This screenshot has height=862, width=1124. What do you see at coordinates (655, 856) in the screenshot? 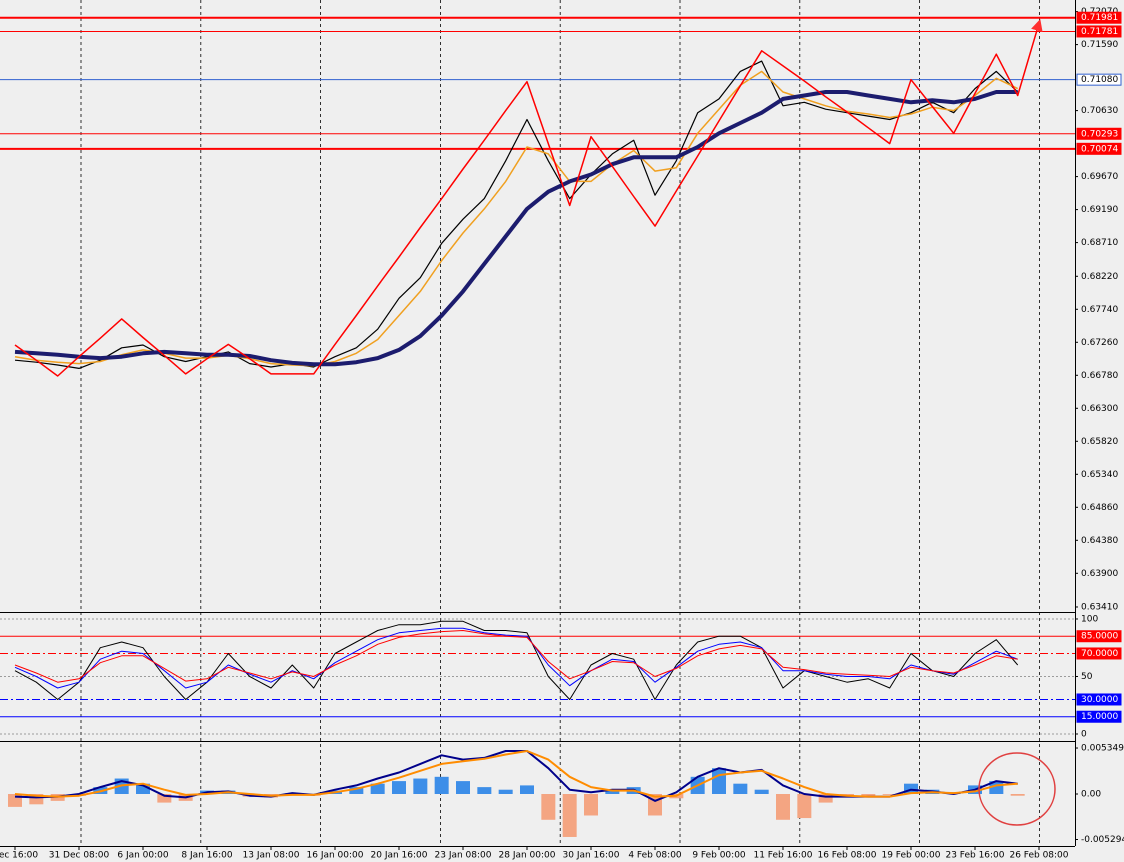
I see `x-tick-label: 4 Feb 08:00` at bounding box center [655, 856].